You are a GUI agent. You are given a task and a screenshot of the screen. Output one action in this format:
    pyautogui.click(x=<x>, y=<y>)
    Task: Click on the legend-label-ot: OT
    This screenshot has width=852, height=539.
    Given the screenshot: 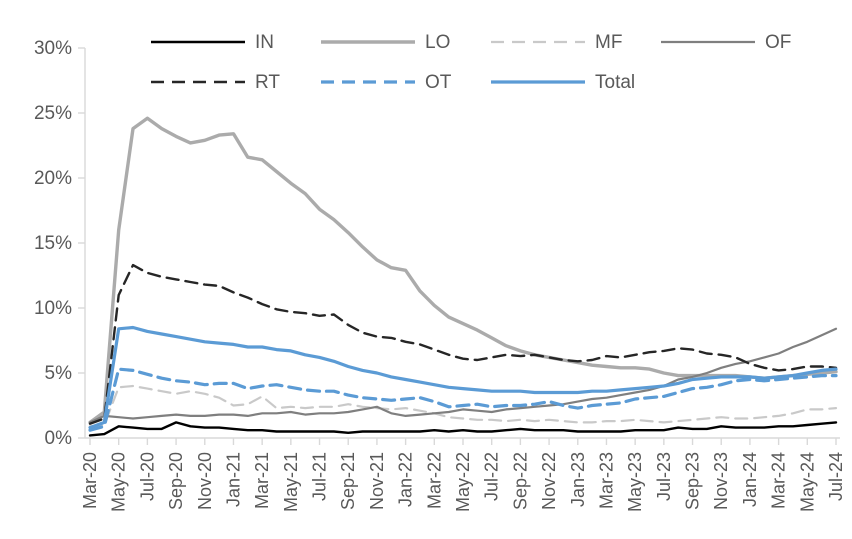 What is the action you would take?
    pyautogui.click(x=438, y=82)
    